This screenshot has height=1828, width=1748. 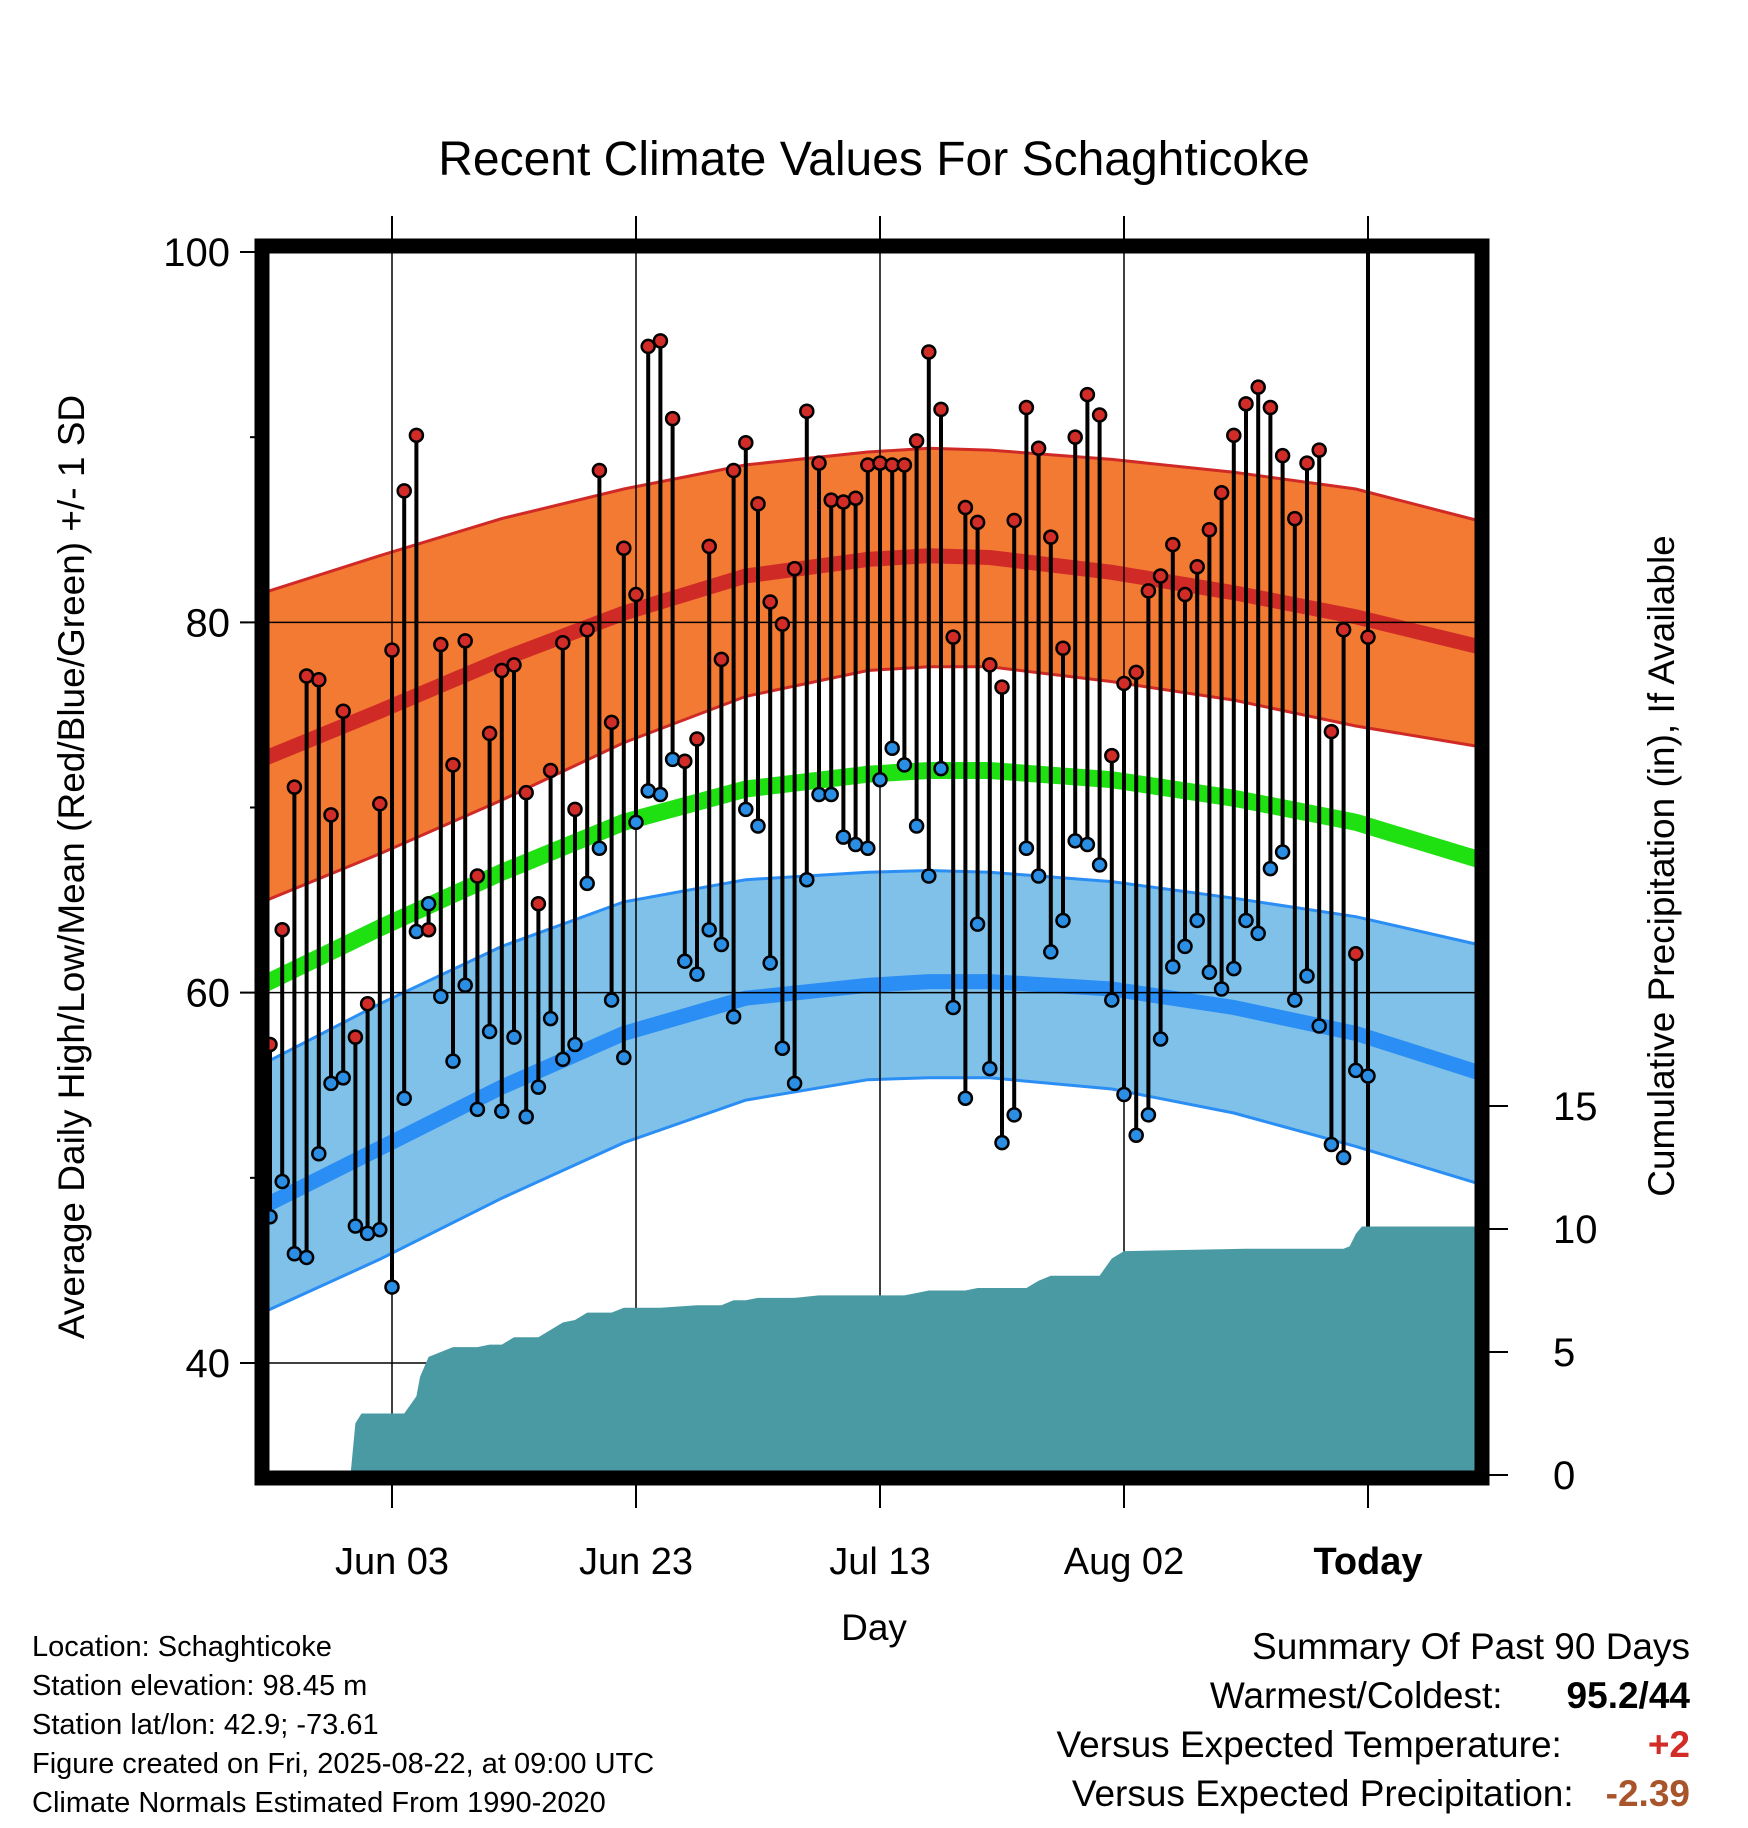 What do you see at coordinates (874, 1627) in the screenshot?
I see `x-axis-label: Day` at bounding box center [874, 1627].